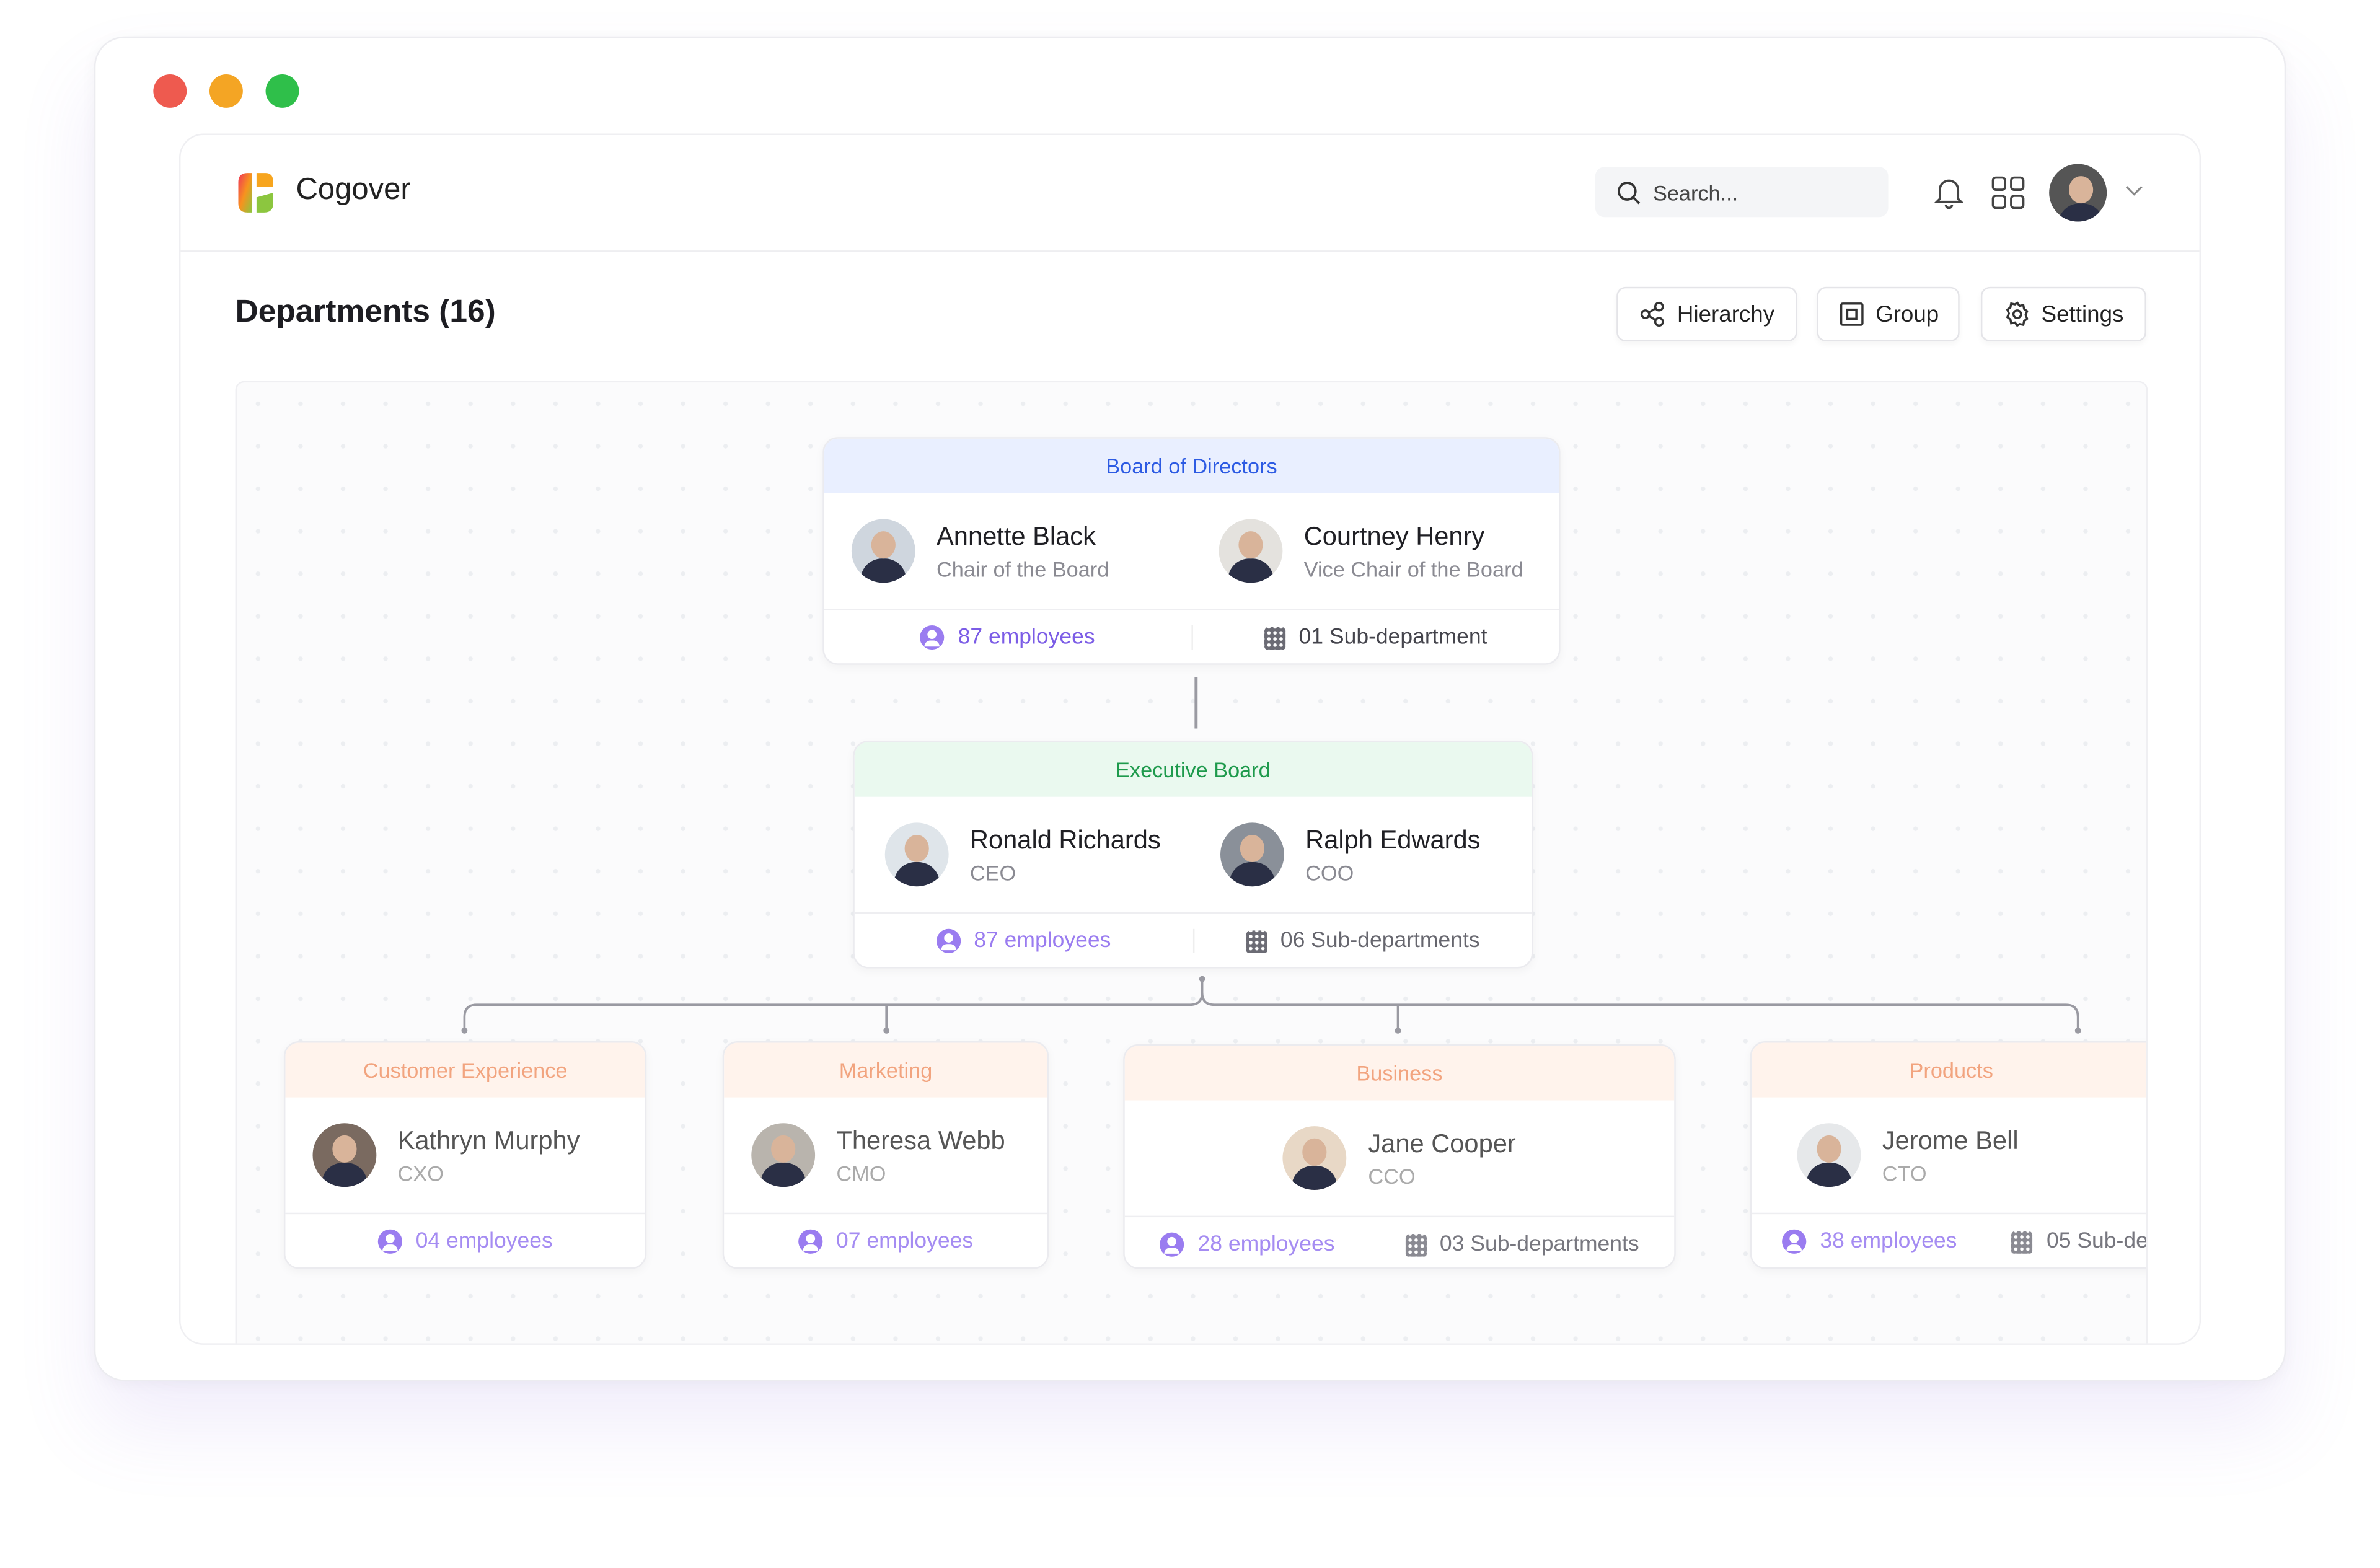  I want to click on sub-department-count: 06 Sub-departments, so click(1380, 940).